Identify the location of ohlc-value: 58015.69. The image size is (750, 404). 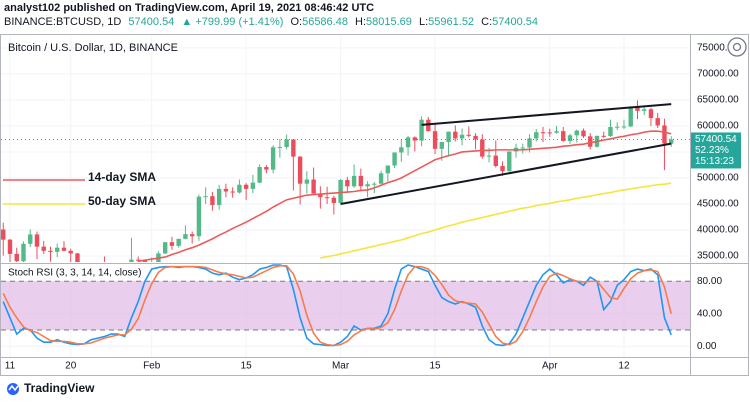
(389, 22).